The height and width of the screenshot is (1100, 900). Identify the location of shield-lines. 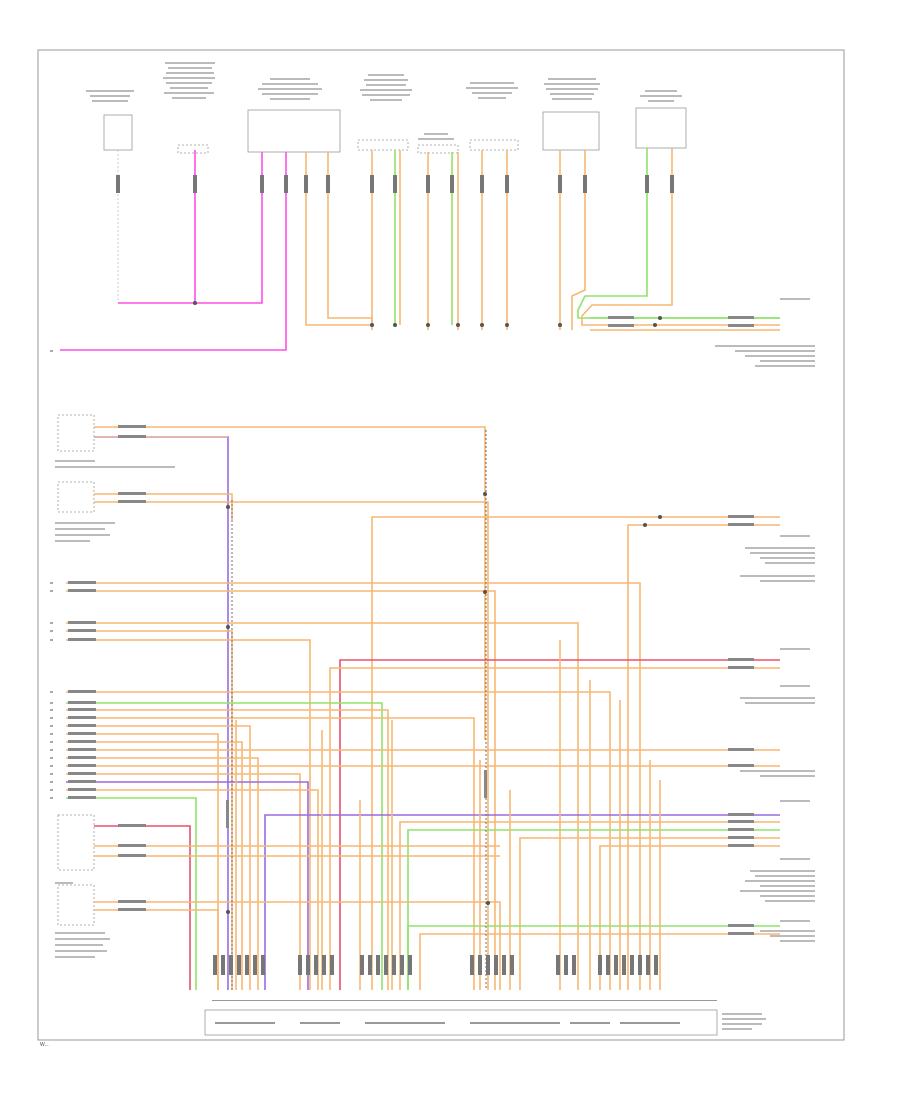
(359, 710).